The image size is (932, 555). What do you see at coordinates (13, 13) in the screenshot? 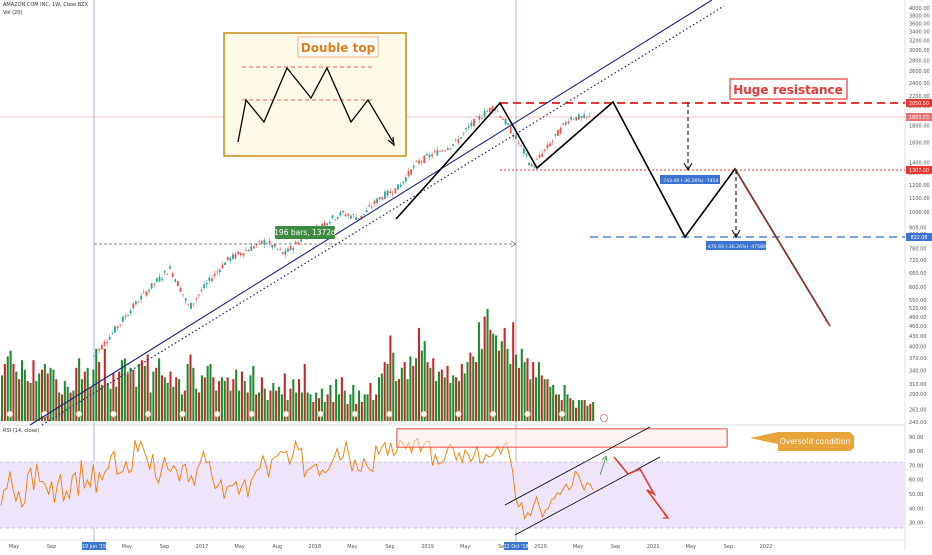
I see `volume-header: Vol (20)` at bounding box center [13, 13].